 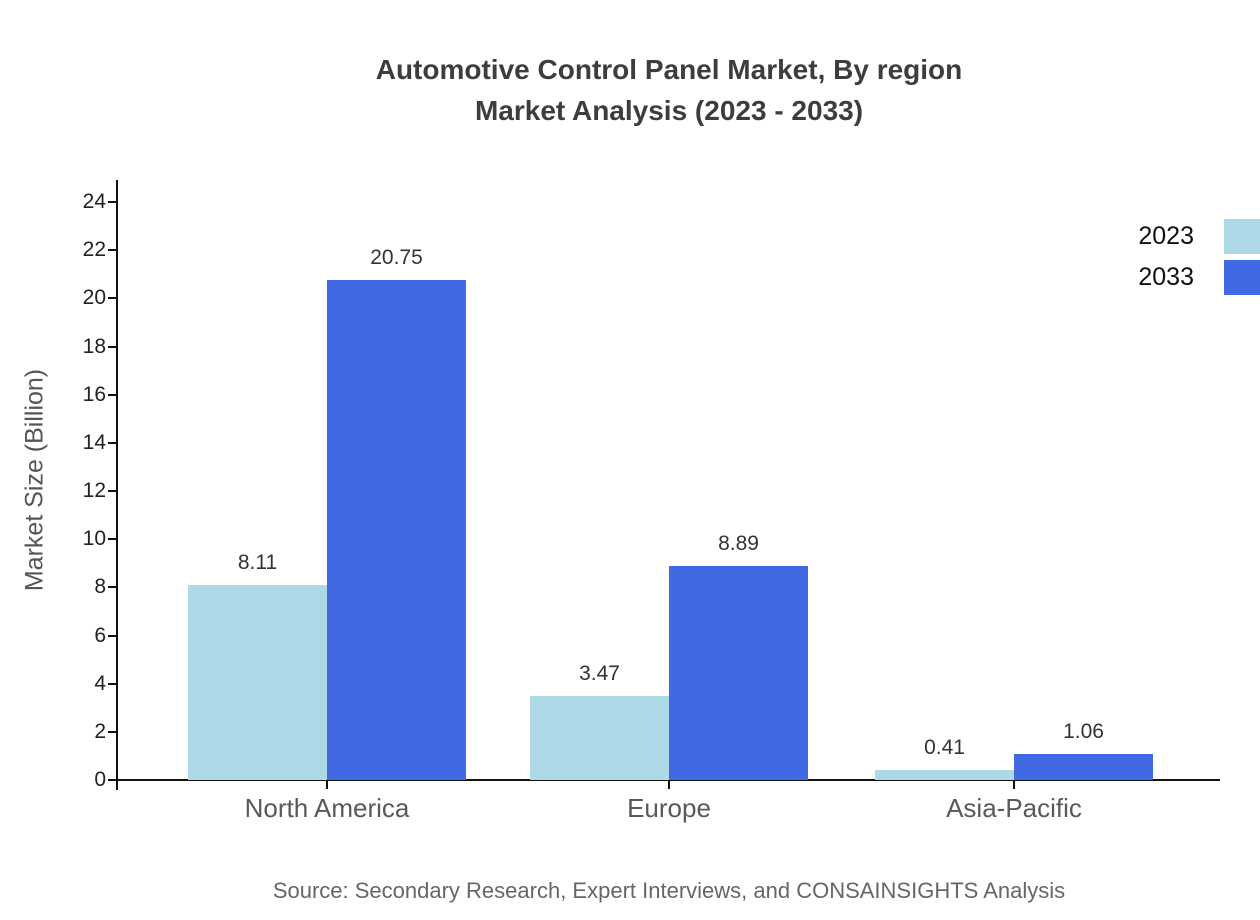 What do you see at coordinates (599, 674) in the screenshot?
I see `bar-value-label: 3.47` at bounding box center [599, 674].